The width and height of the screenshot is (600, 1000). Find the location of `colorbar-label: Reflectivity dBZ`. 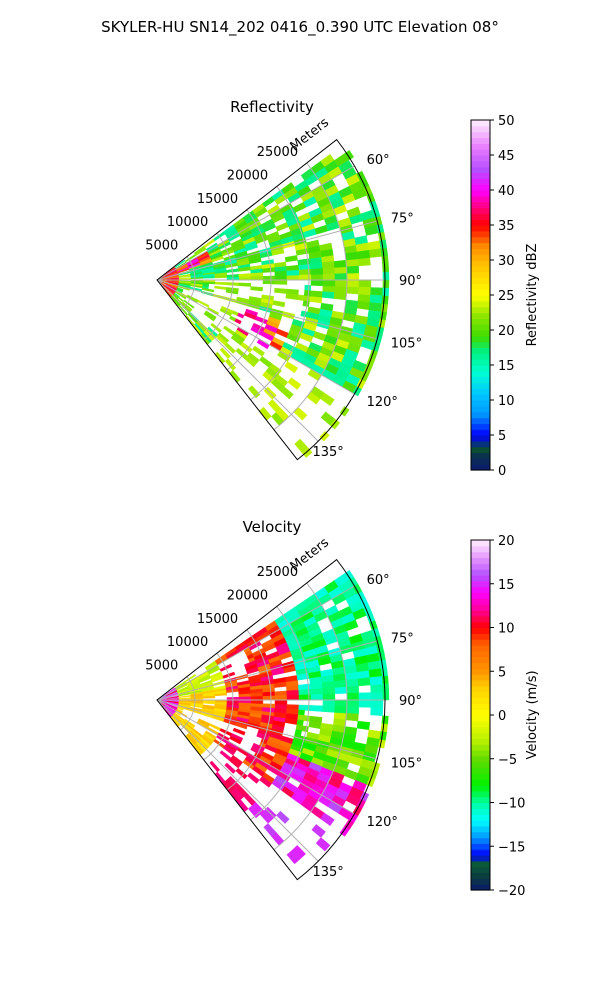

colorbar-label: Reflectivity dBZ is located at coordinates (532, 295).